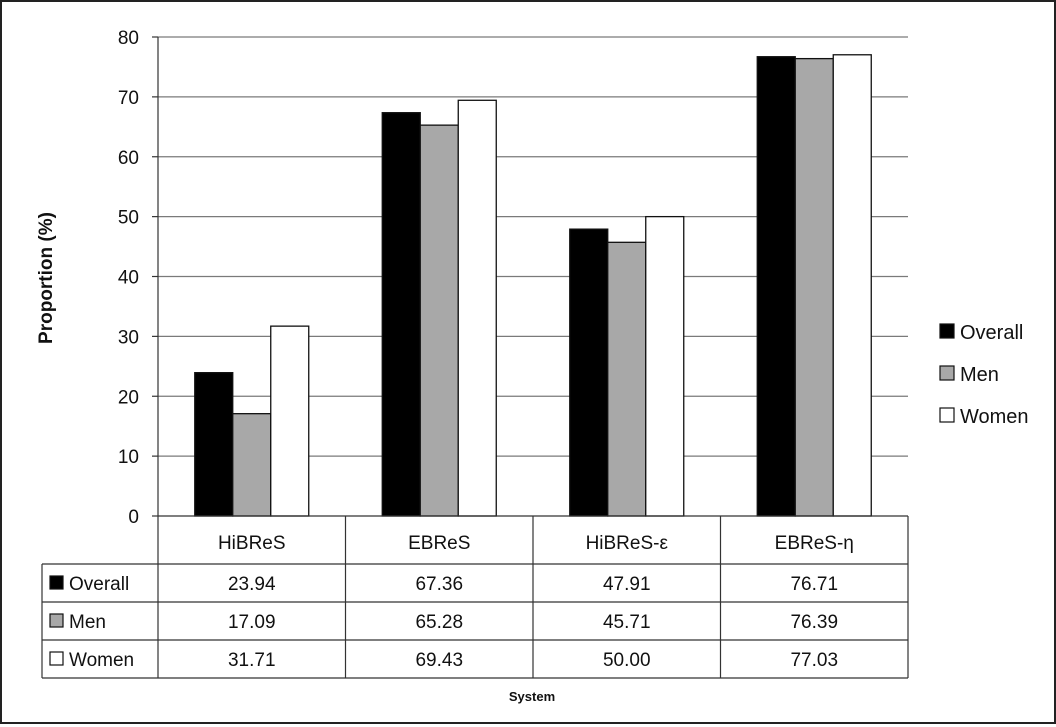 This screenshot has width=1056, height=727. I want to click on table-cell-value: 65.28, so click(439, 622).